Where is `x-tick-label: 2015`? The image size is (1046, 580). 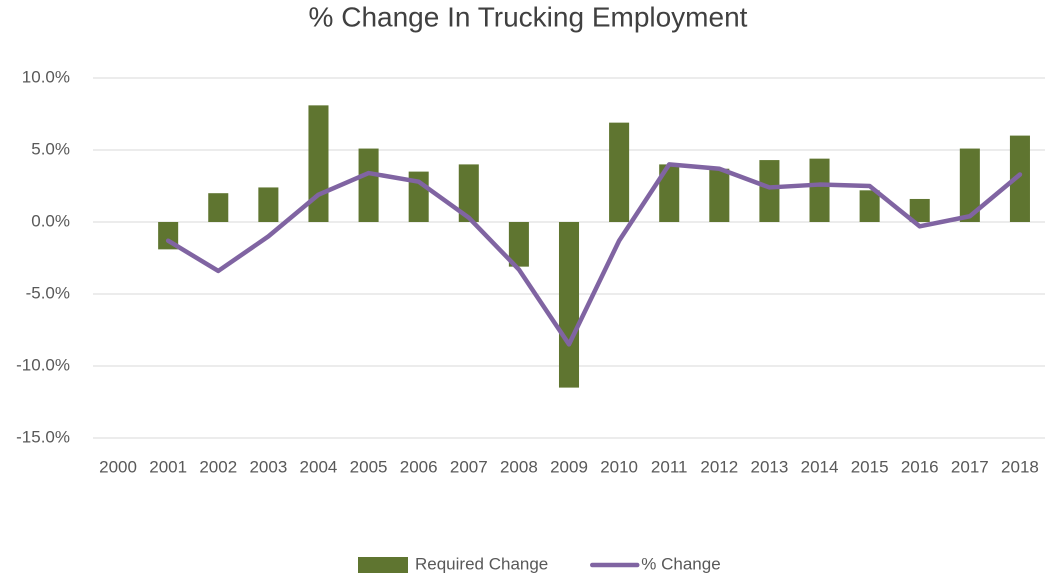 x-tick-label: 2015 is located at coordinates (870, 466).